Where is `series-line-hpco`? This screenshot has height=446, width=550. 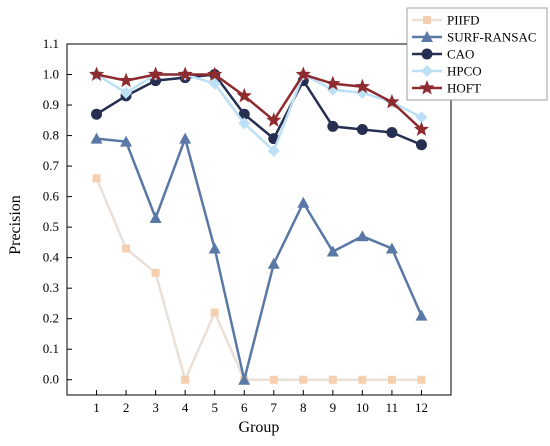 series-line-hpco is located at coordinates (259, 113).